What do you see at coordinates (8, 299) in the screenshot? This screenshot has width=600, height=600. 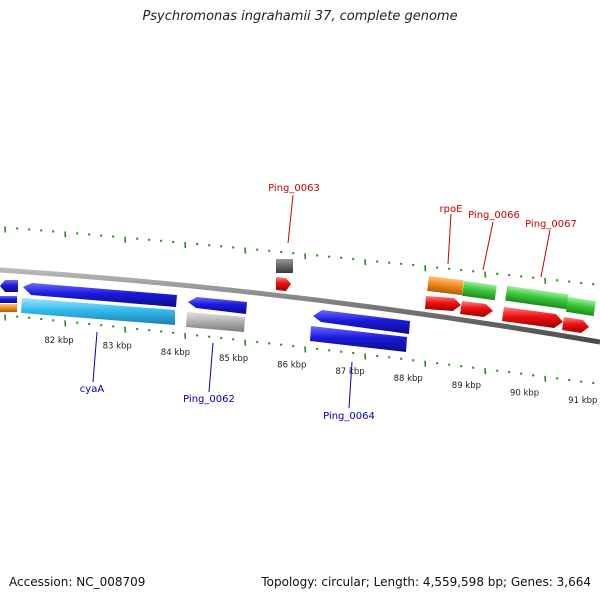 I see `gene-box-blue-edge` at bounding box center [8, 299].